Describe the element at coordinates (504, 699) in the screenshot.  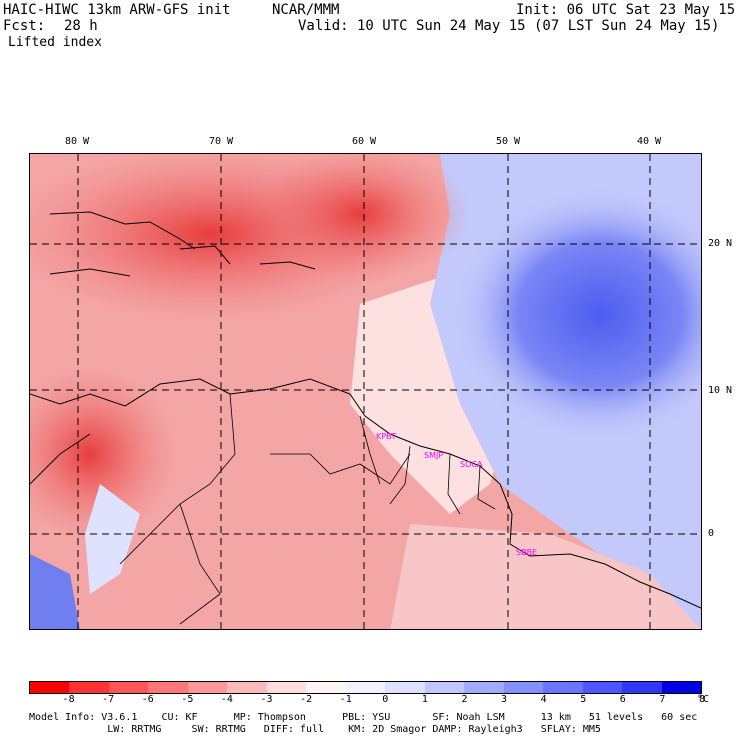
I see `colorbar-tick-label: 3` at that location.